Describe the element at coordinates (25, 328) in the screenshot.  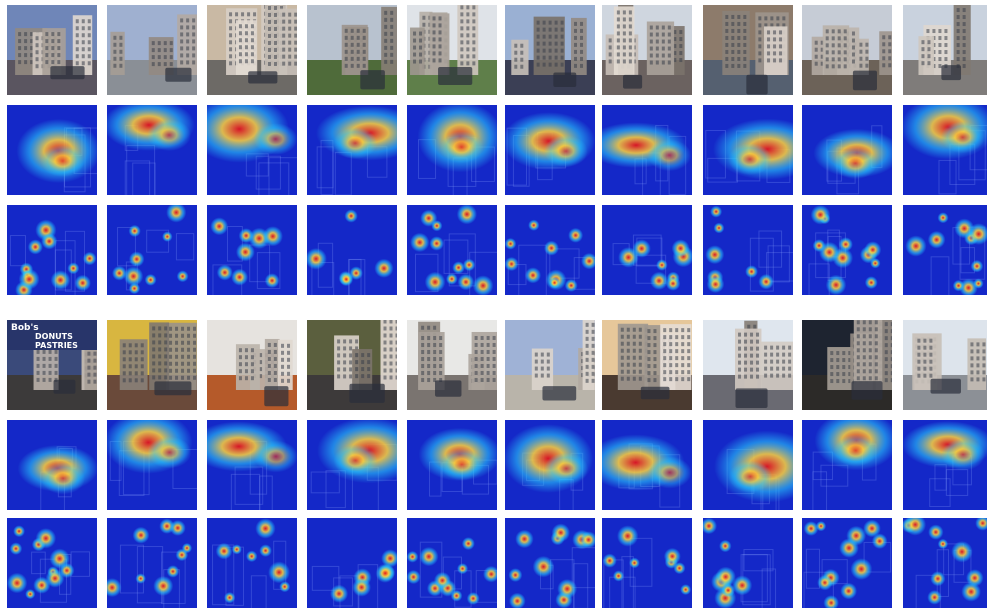
I see `shop-sign-text: Bob's` at that location.